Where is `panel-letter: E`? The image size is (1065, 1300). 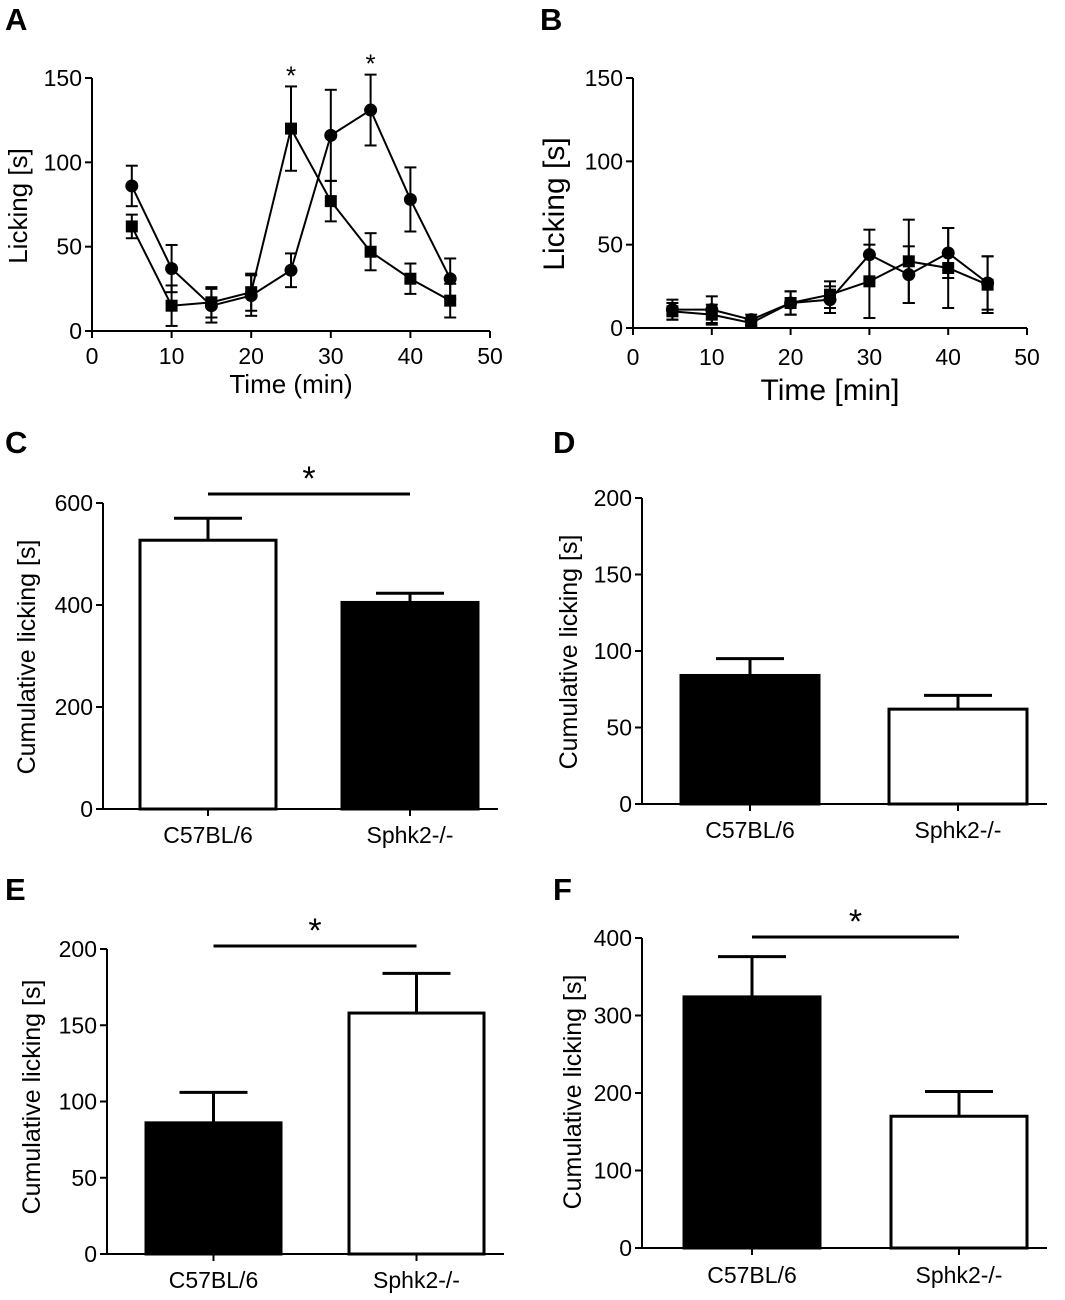
panel-letter: E is located at coordinates (15, 889).